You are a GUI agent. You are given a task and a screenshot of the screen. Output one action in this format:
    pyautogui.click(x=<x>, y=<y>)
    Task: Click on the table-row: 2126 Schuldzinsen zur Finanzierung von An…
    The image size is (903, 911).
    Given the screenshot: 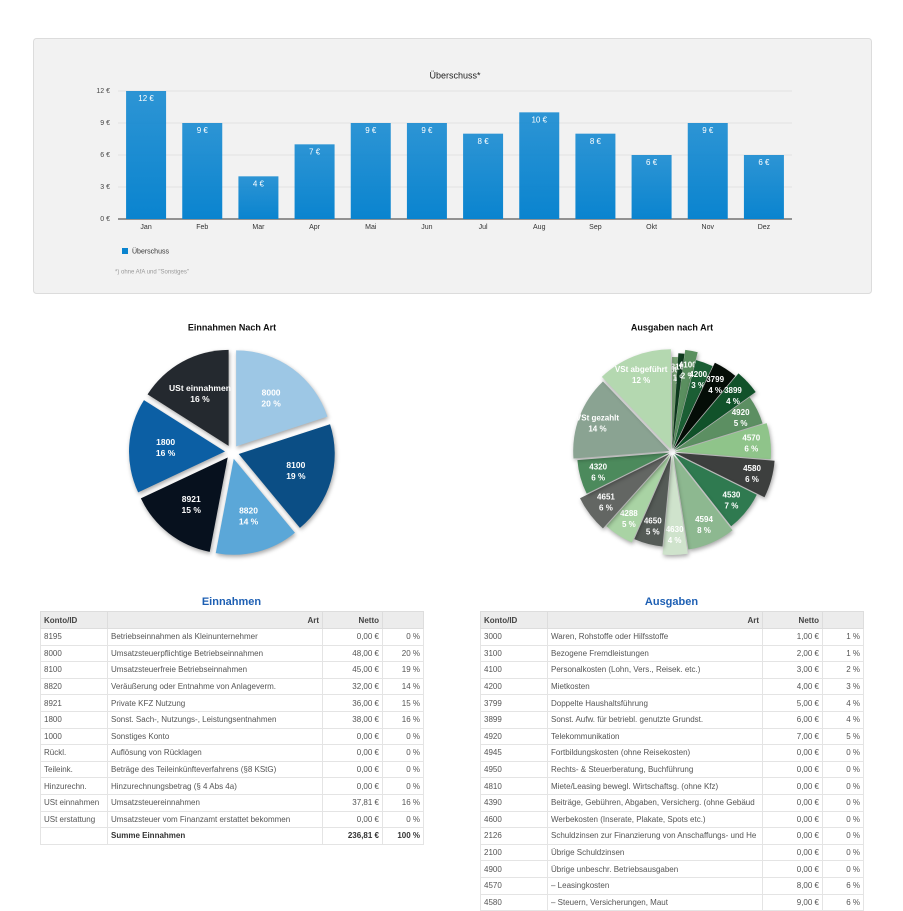 What is the action you would take?
    pyautogui.click(x=672, y=836)
    